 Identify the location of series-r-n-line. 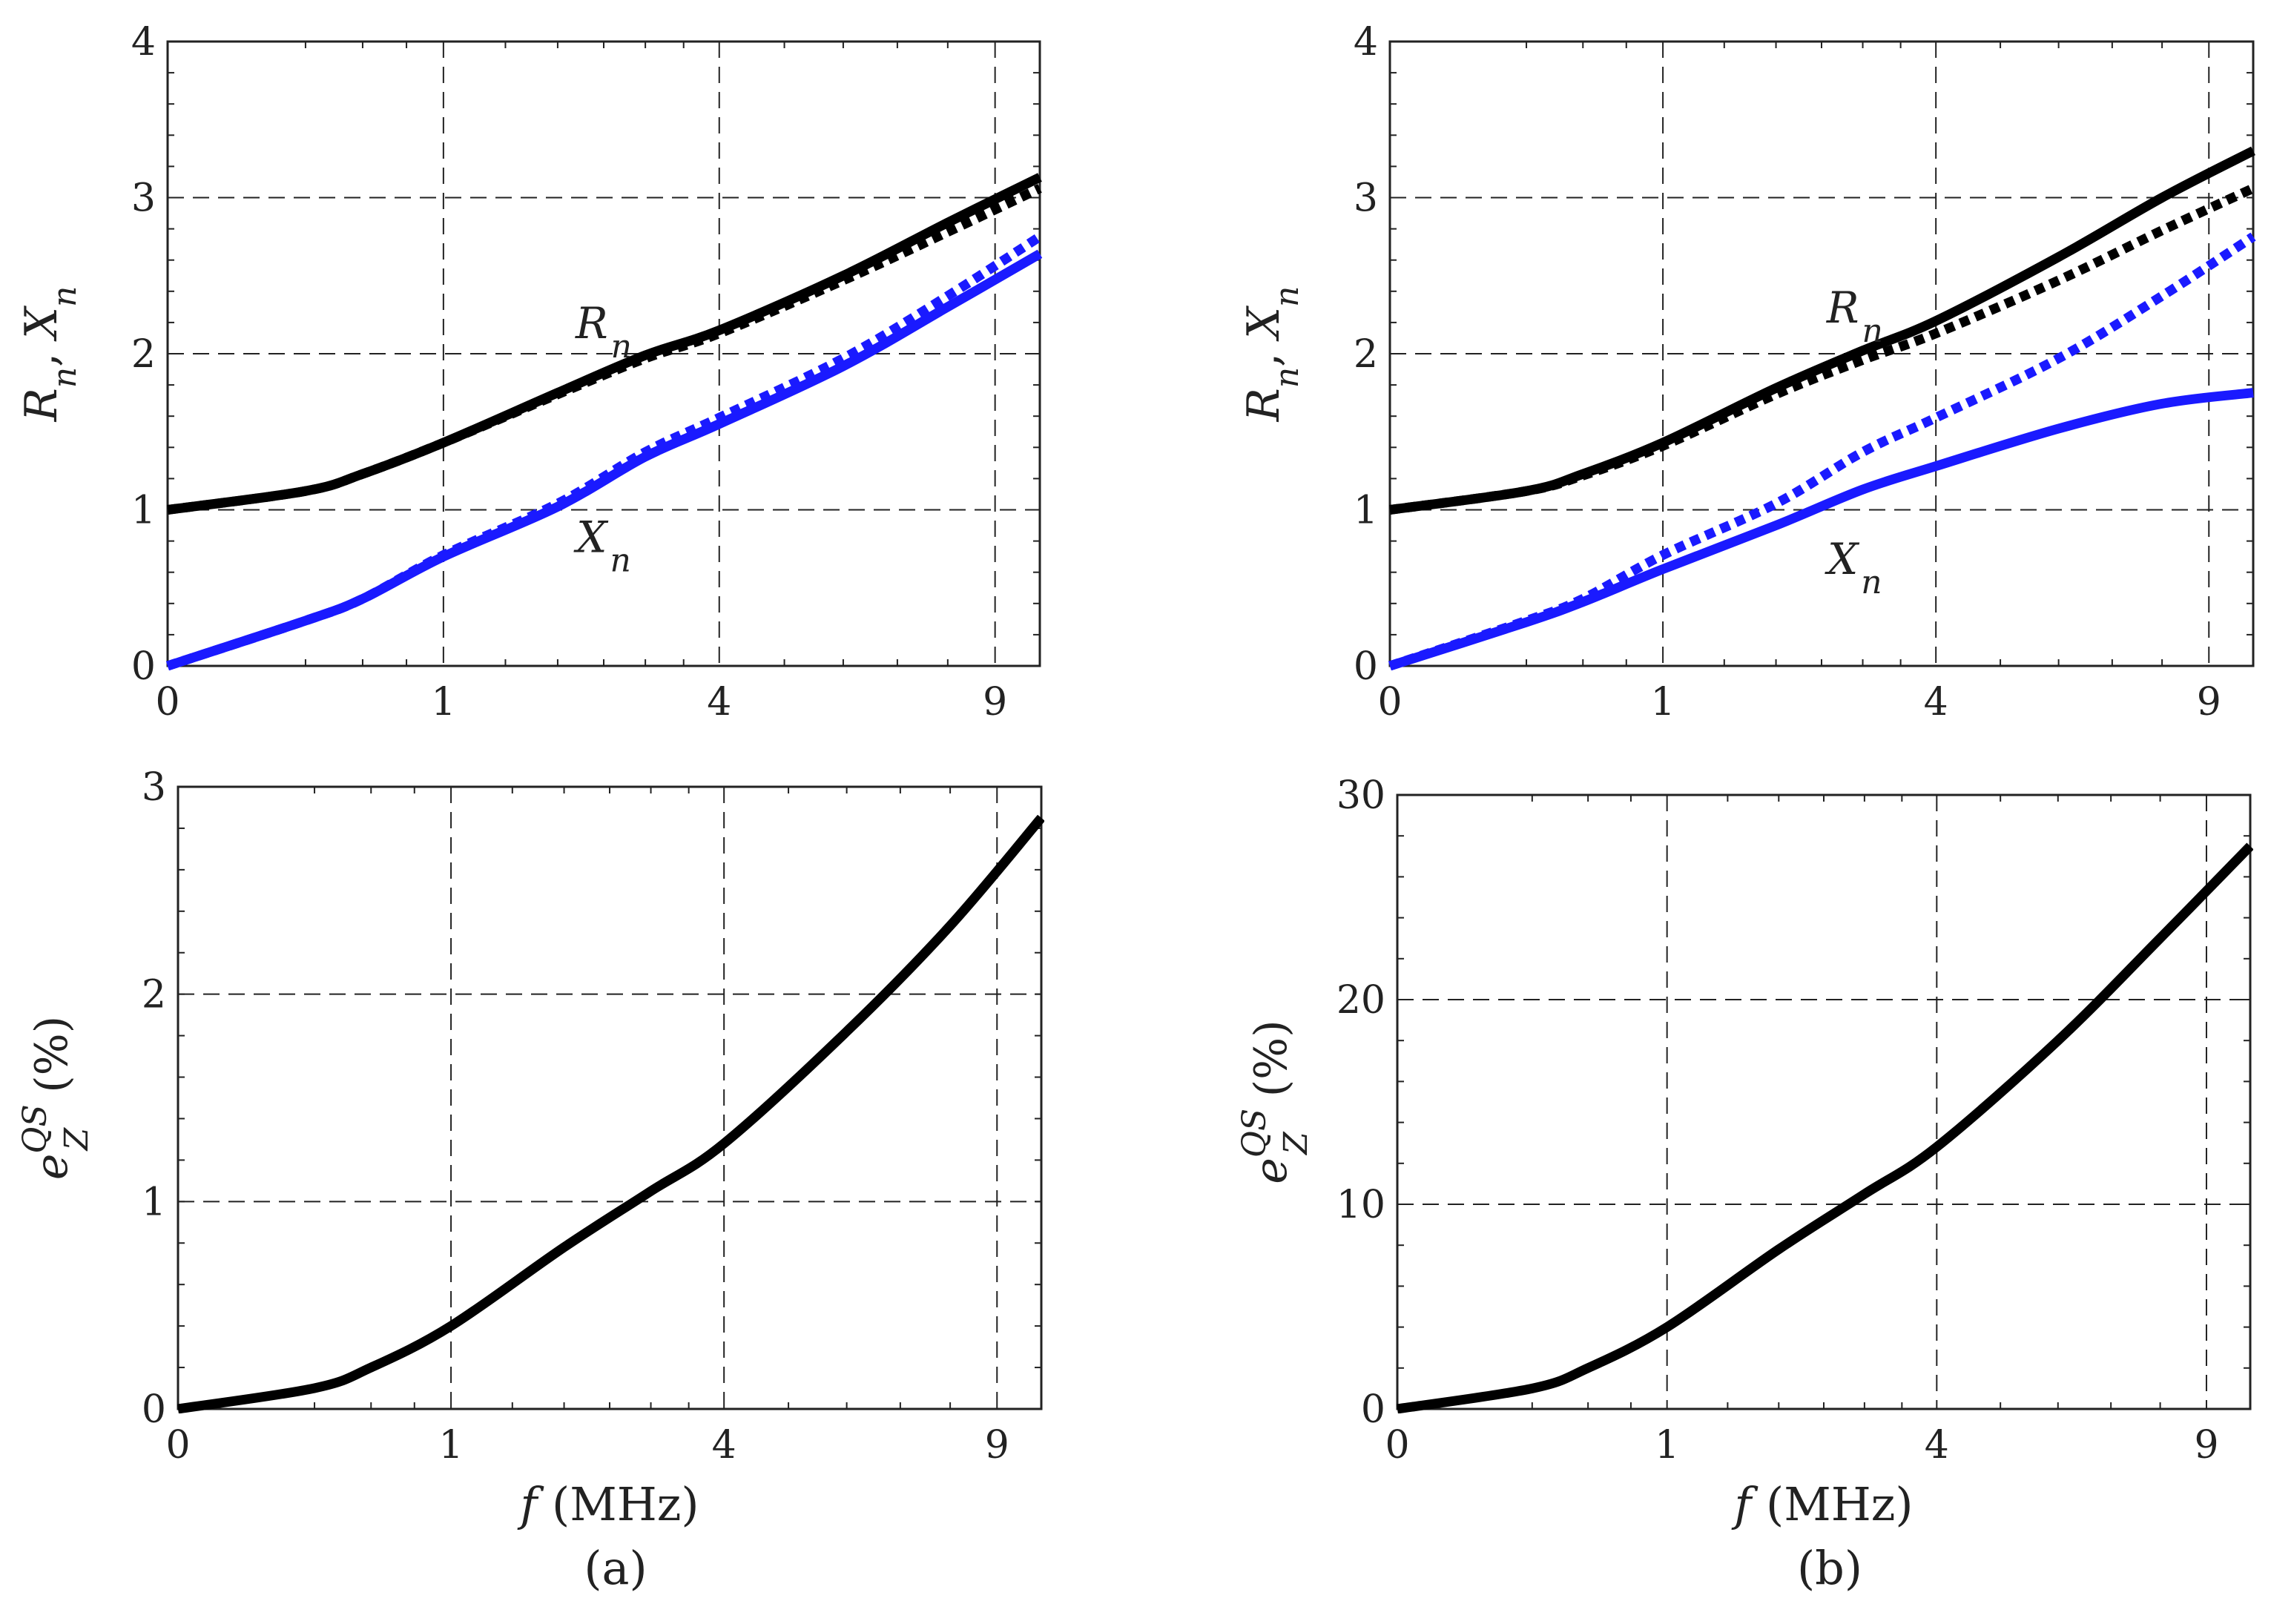
(1822, 331).